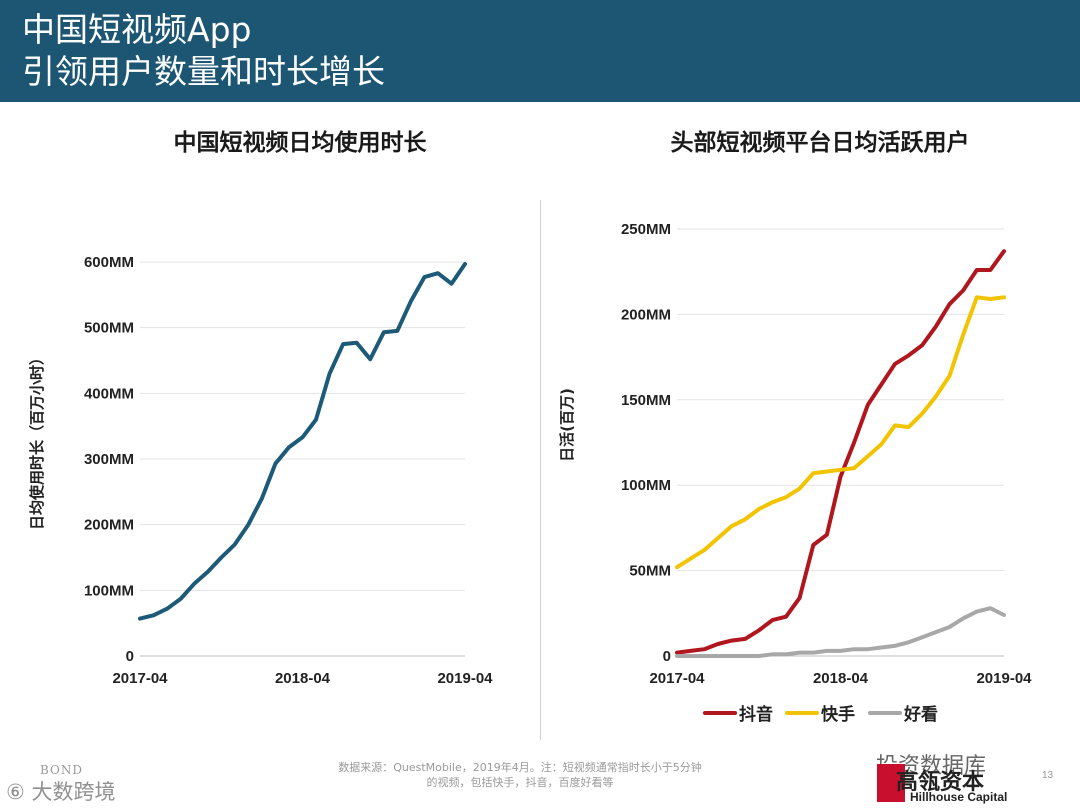  What do you see at coordinates (820, 714) in the screenshot?
I see `chart2-legend: 抖音 快手 好看` at bounding box center [820, 714].